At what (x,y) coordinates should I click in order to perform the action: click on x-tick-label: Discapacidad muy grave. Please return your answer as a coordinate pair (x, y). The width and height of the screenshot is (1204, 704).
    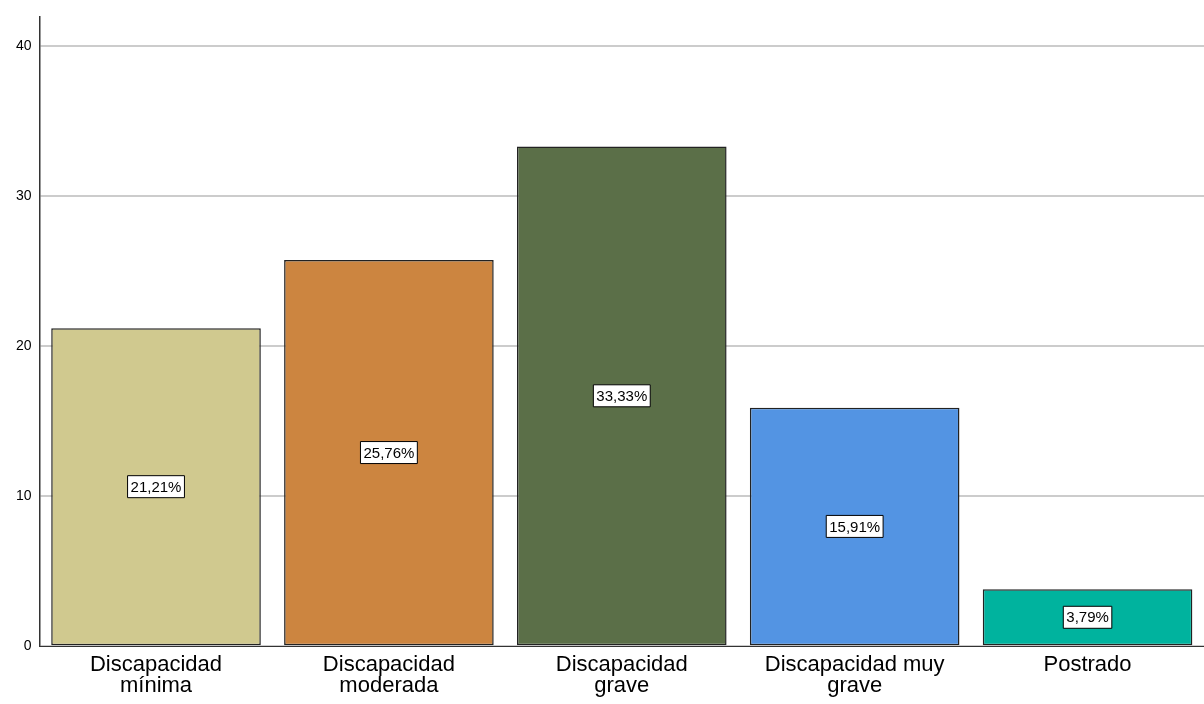
    Looking at the image, I should click on (854, 673).